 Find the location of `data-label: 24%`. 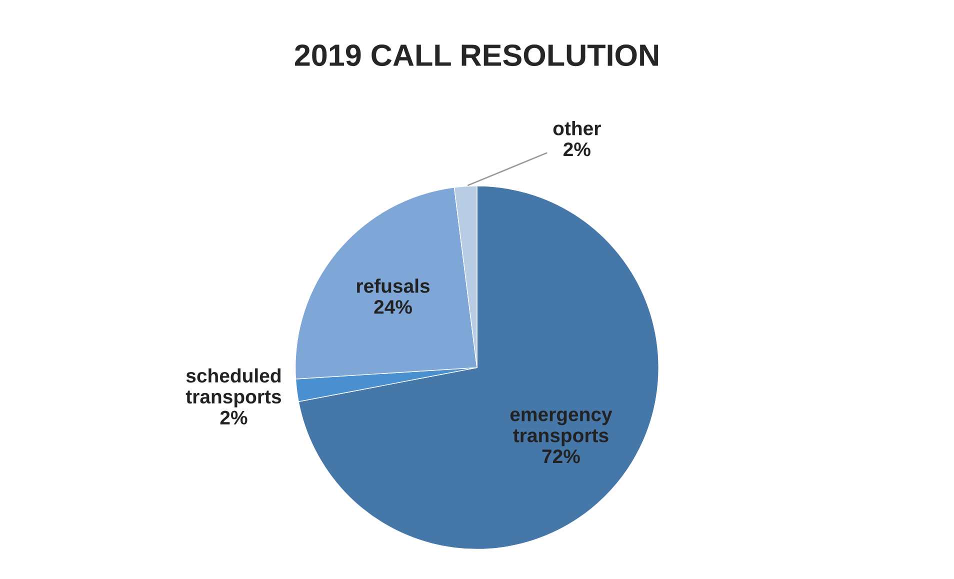

data-label: 24% is located at coordinates (393, 307).